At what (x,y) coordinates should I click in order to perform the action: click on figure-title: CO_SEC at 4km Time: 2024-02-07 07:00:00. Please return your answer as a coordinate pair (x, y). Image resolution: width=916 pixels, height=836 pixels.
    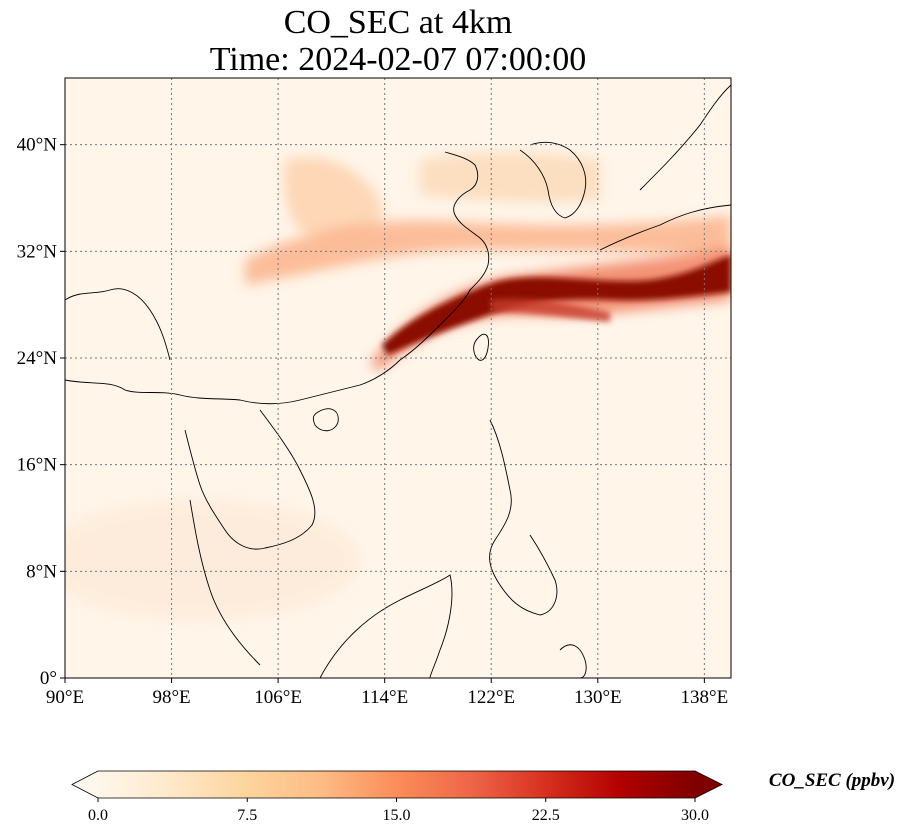
    Looking at the image, I should click on (398, 41).